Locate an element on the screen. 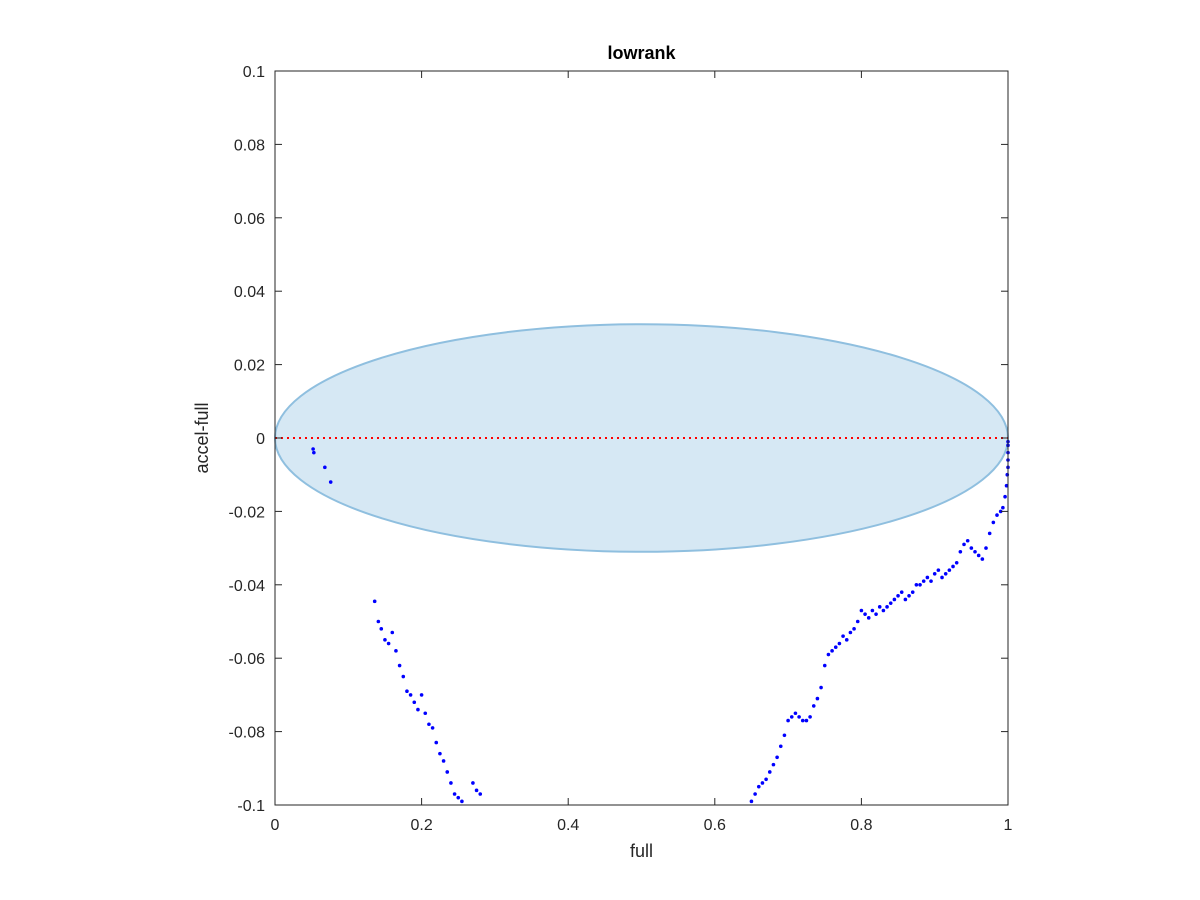 The width and height of the screenshot is (1200, 900). y-tick-label: 0.04 is located at coordinates (249, 292).